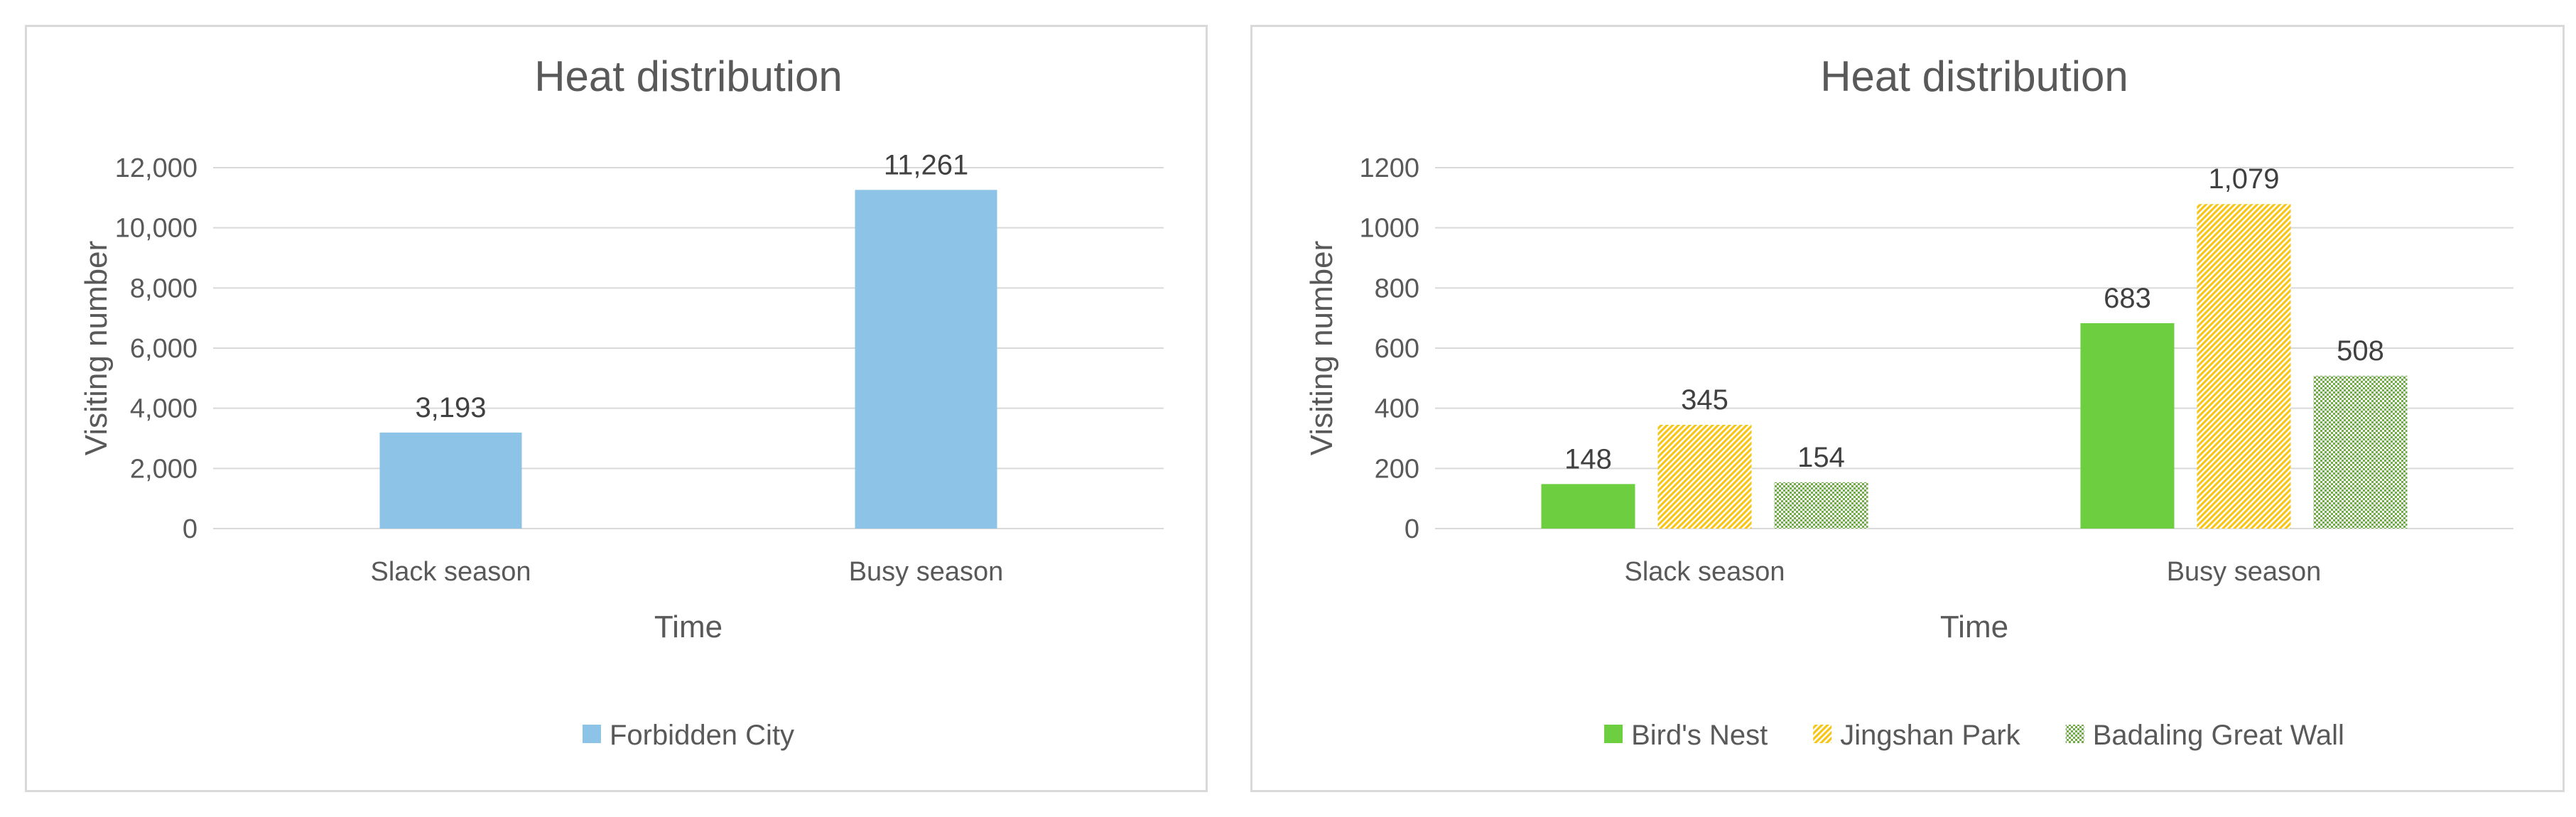 The image size is (2576, 817). Describe the element at coordinates (2244, 366) in the screenshot. I see `bar-jingshan-park-busy-season` at that location.